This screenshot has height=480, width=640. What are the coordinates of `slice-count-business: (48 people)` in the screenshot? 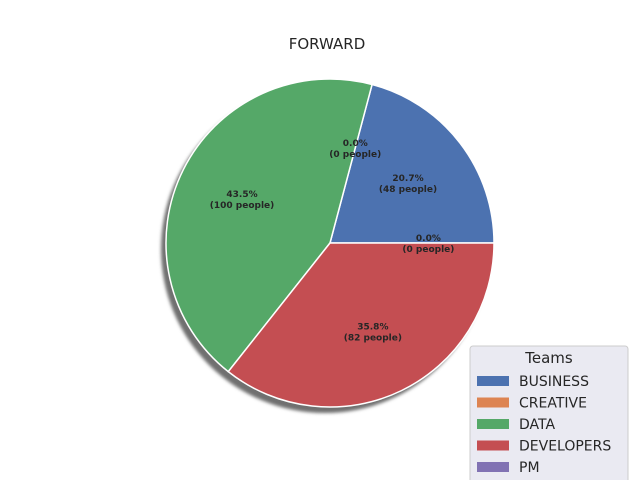 It's located at (408, 190).